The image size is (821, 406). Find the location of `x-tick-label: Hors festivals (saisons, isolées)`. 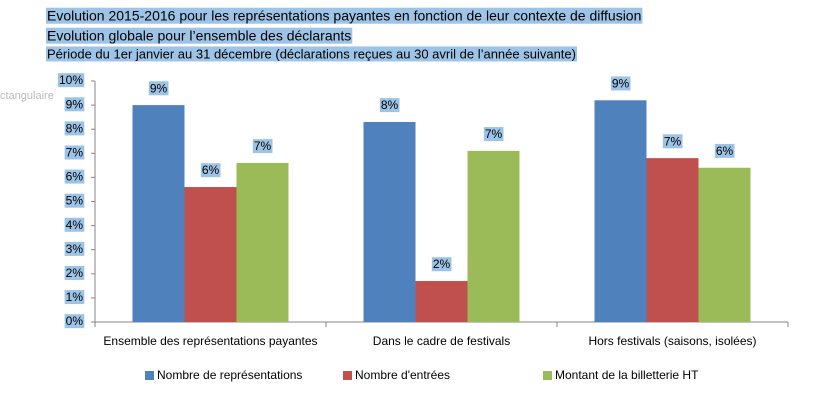

x-tick-label: Hors festivals (saisons, isolées) is located at coordinates (672, 341).